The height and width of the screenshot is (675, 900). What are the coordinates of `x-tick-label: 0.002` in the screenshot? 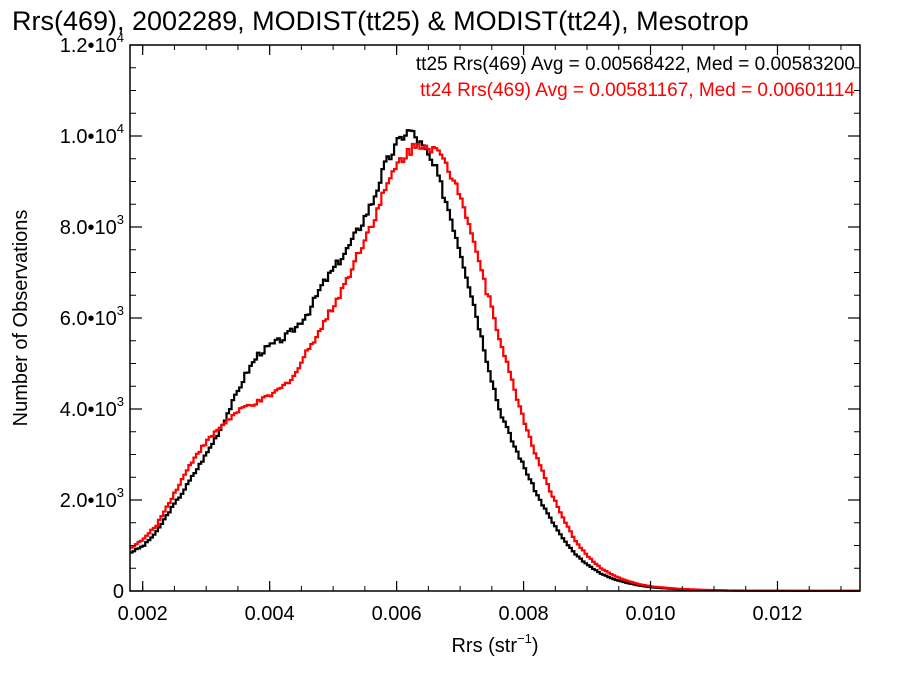 It's located at (143, 614).